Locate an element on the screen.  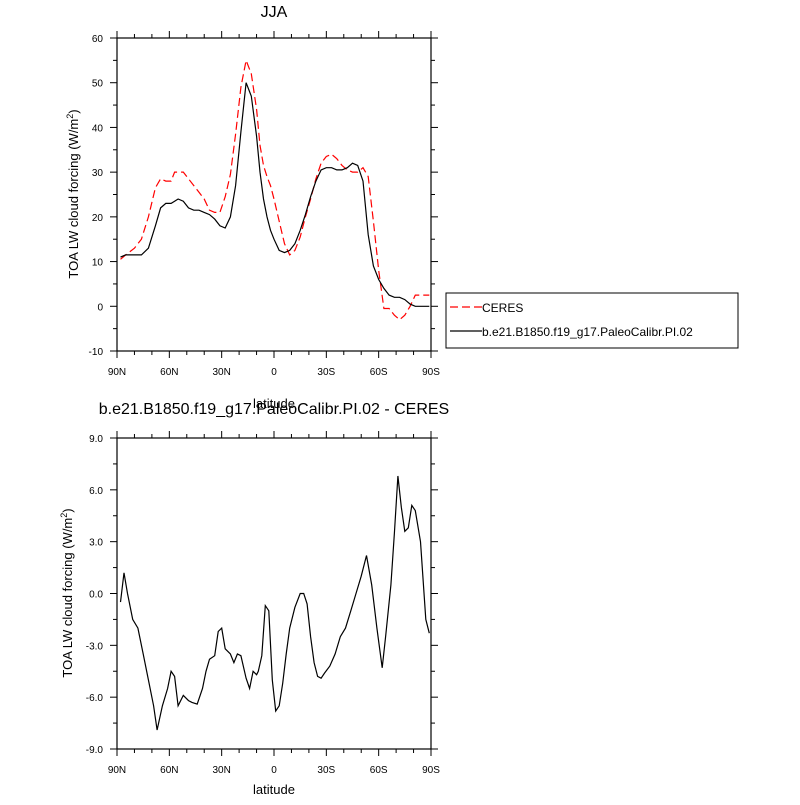
y-tick-label: 60 is located at coordinates (98, 39).